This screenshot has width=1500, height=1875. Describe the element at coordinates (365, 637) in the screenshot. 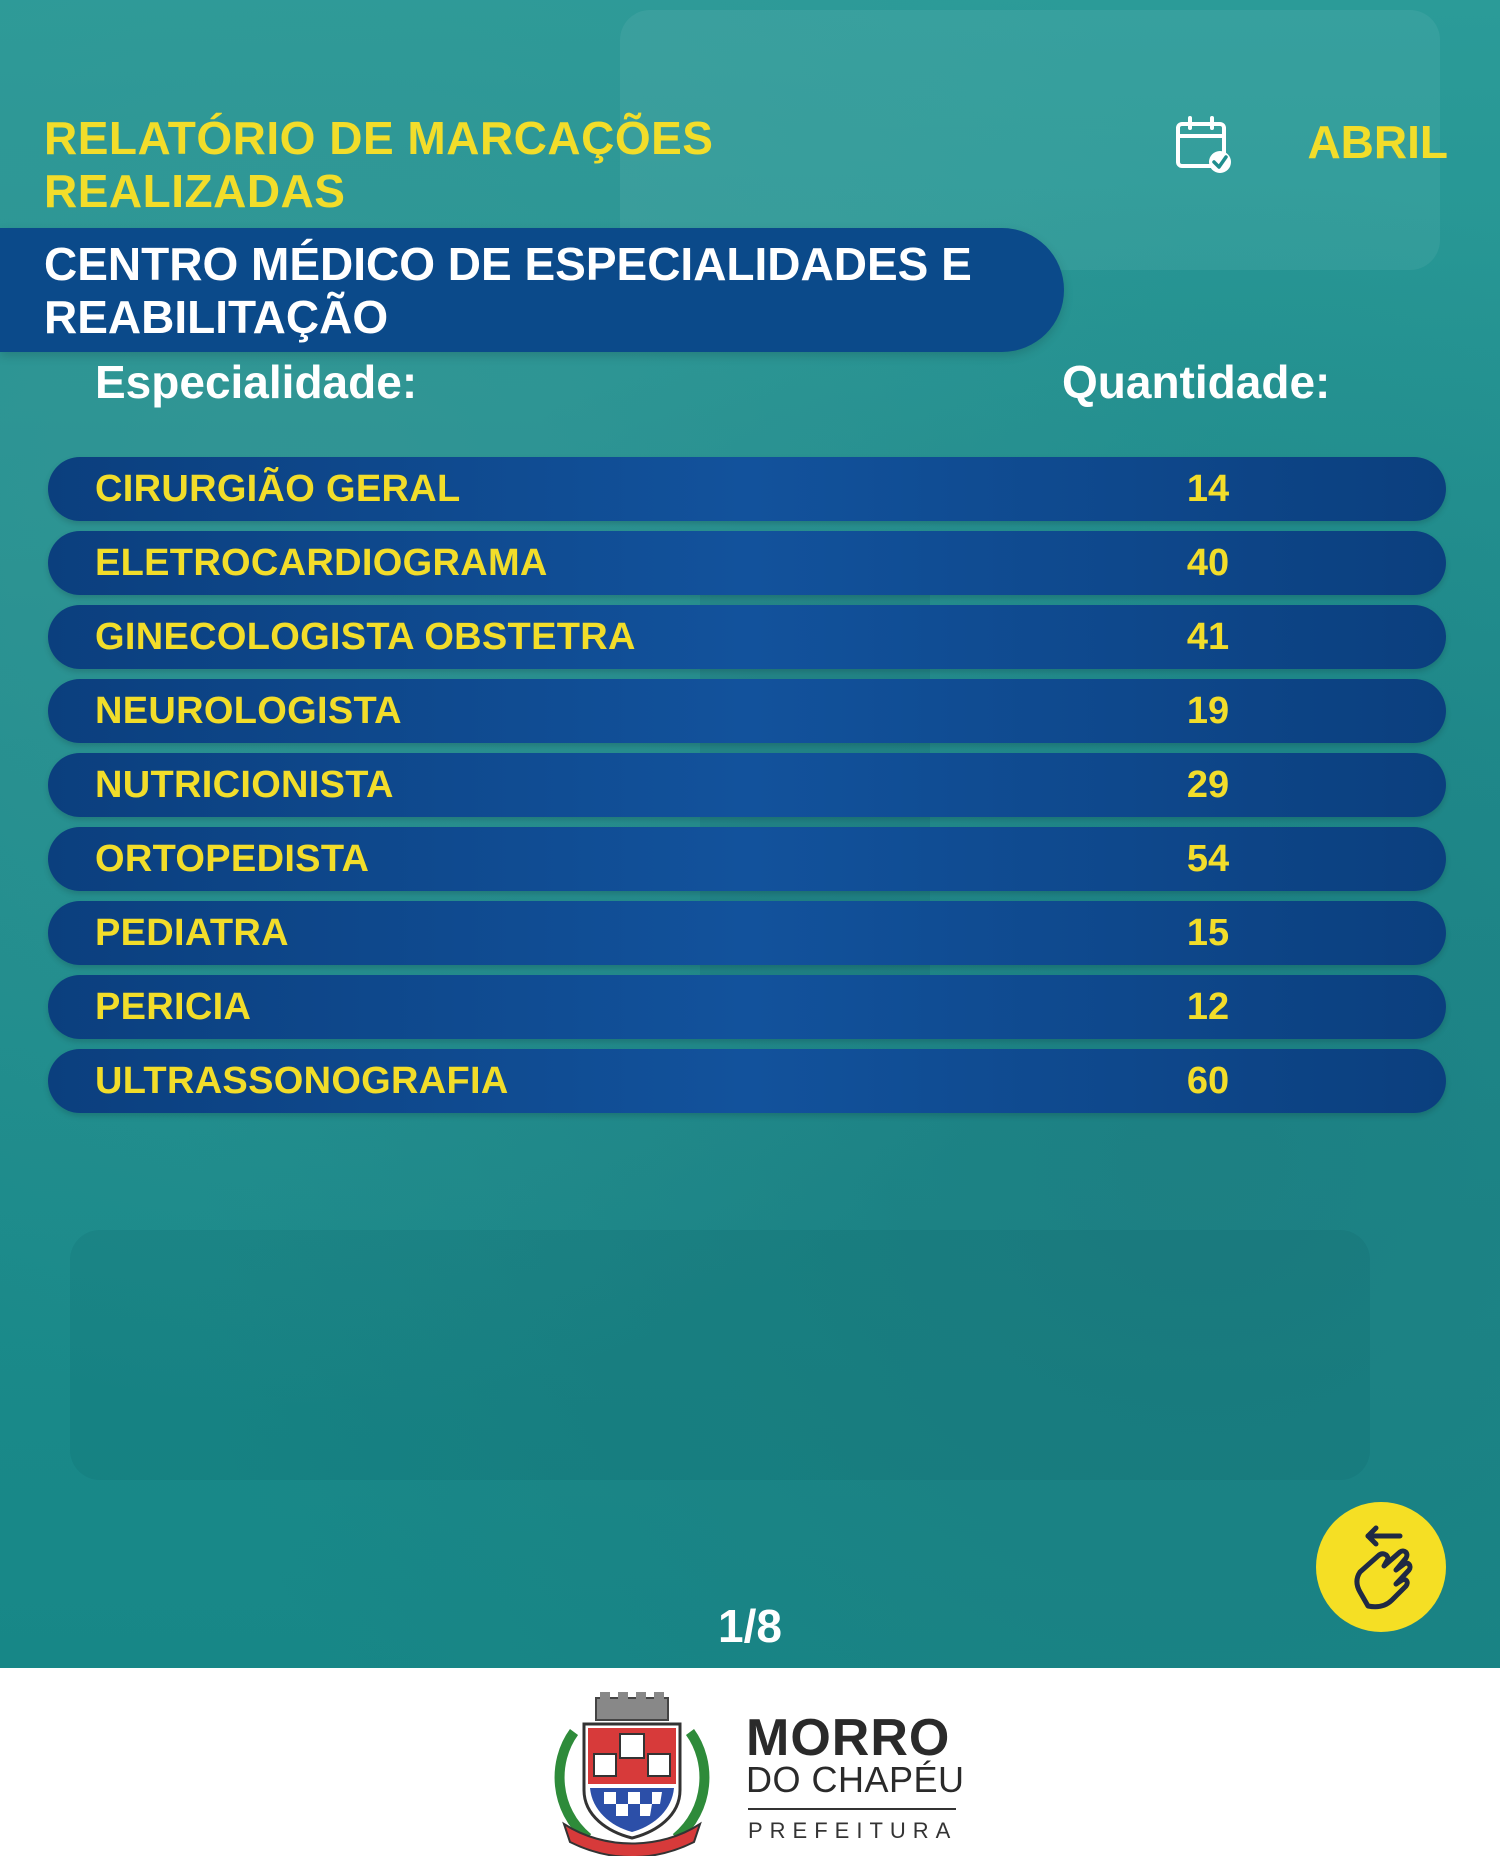

I see `specialty-name: GINECOLOGISTA OBSTETRA` at that location.